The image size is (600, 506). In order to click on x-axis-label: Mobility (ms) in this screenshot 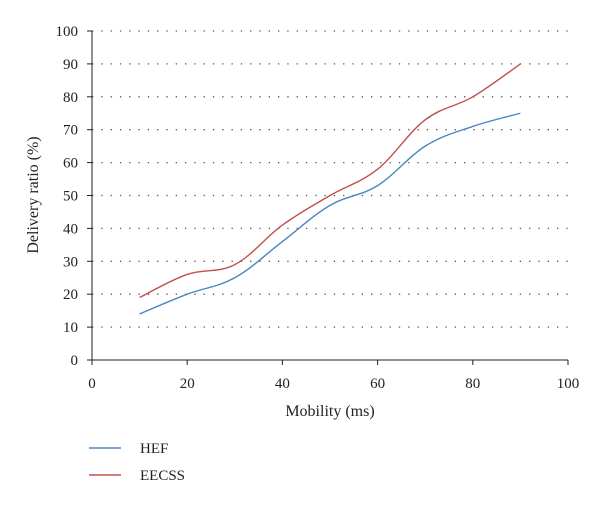, I will do `click(329, 411)`.